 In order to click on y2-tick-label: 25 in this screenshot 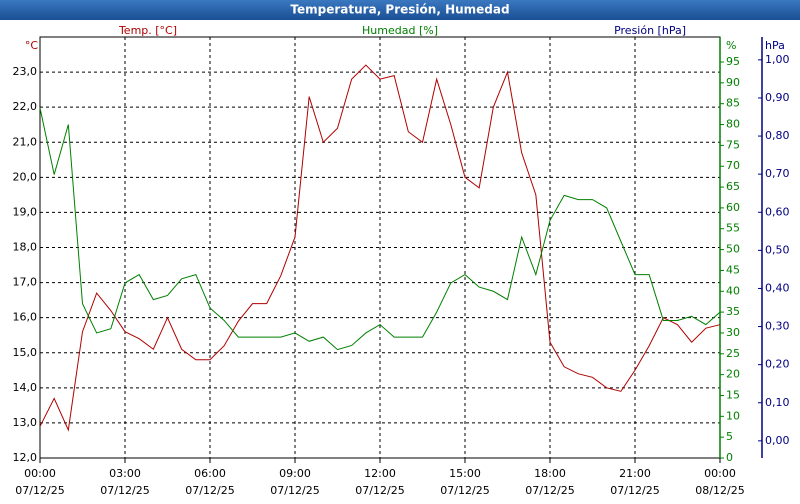, I will do `click(733, 353)`.